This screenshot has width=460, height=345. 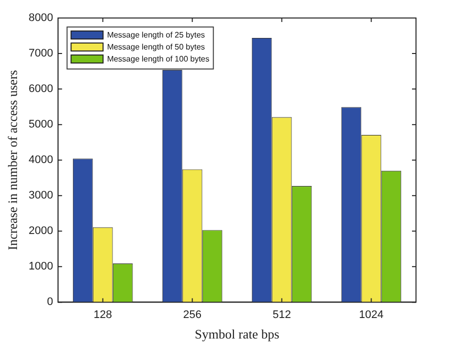 I want to click on legend-label: Message length of 100 bytes, so click(x=158, y=59).